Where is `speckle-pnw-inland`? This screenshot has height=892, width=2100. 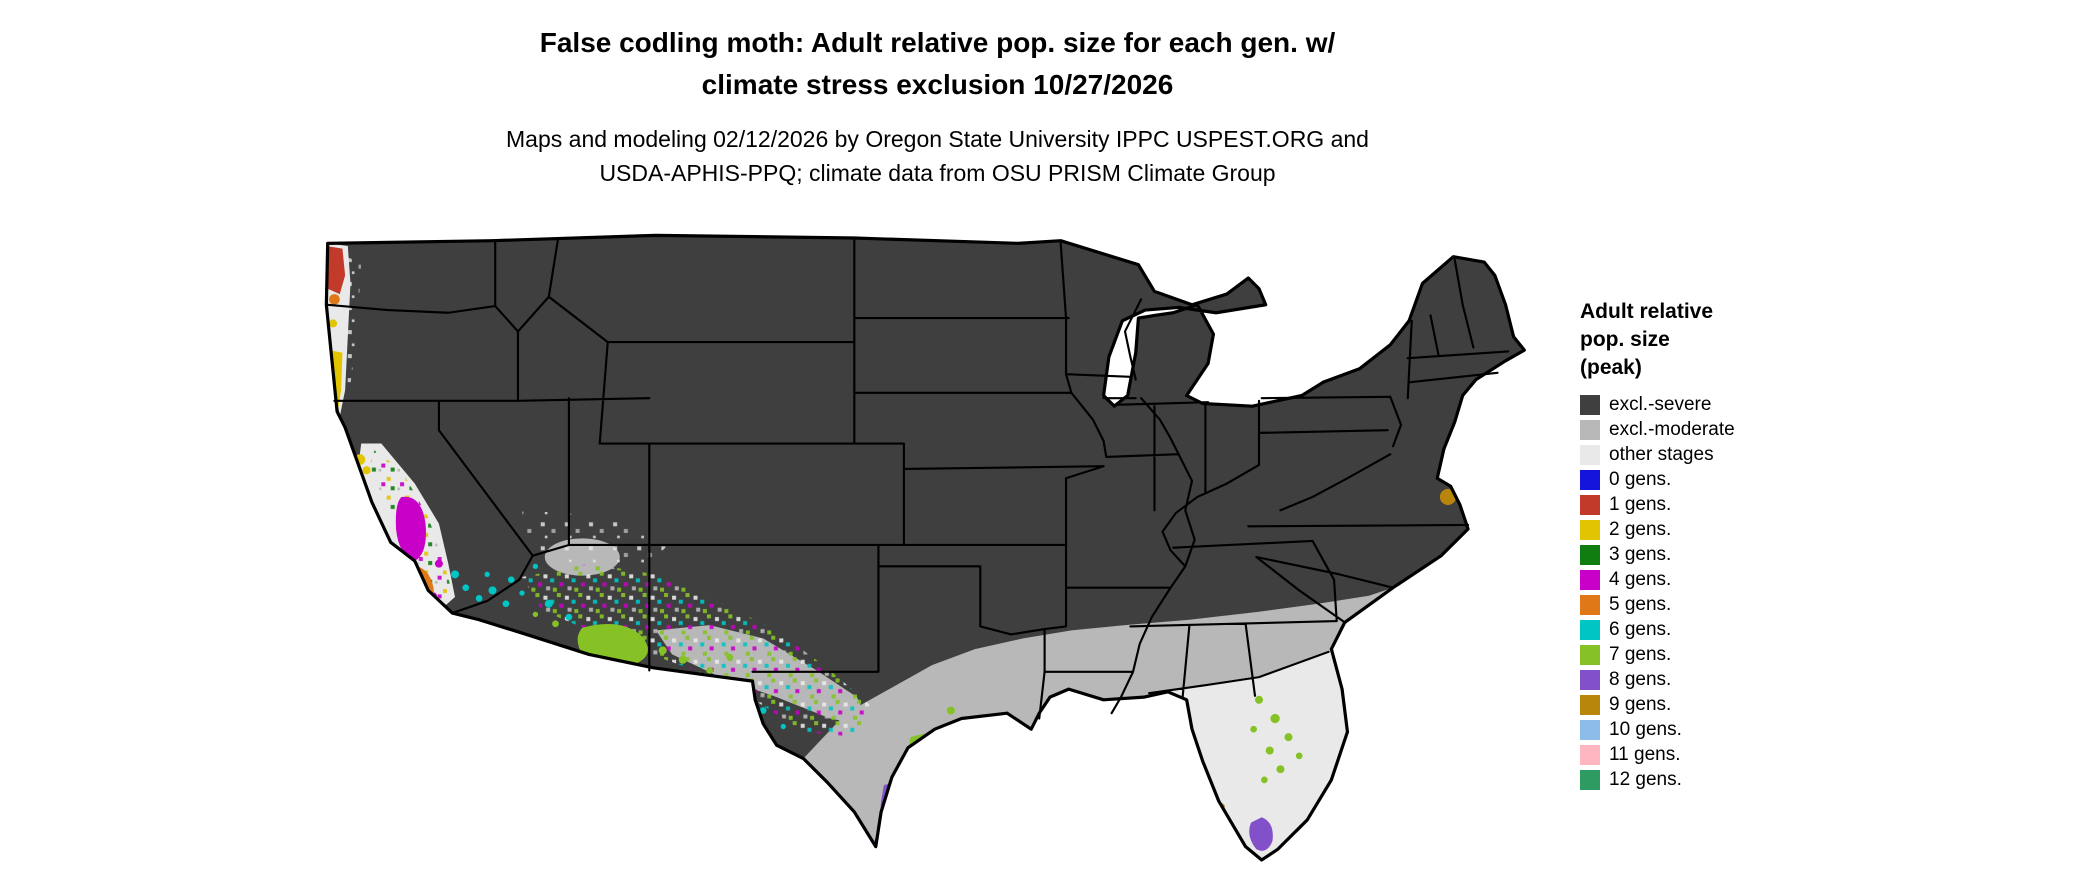
speckle-pnw-inland is located at coordinates (352, 330).